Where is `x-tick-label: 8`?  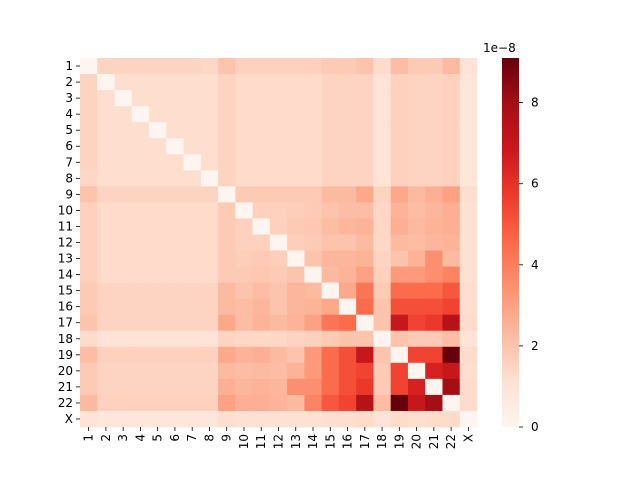 x-tick-label: 8 is located at coordinates (209, 438).